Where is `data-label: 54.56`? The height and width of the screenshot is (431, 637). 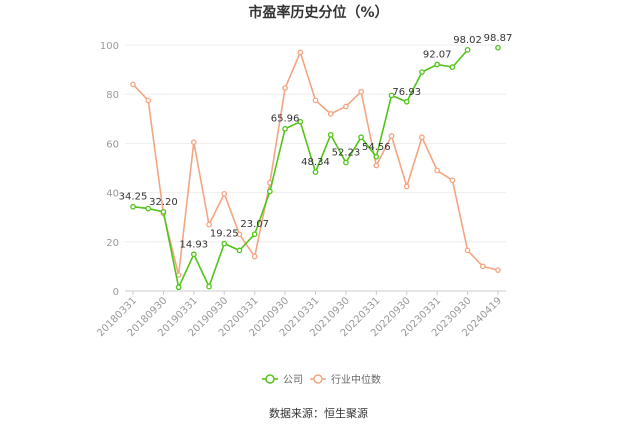
data-label: 54.56 is located at coordinates (376, 147).